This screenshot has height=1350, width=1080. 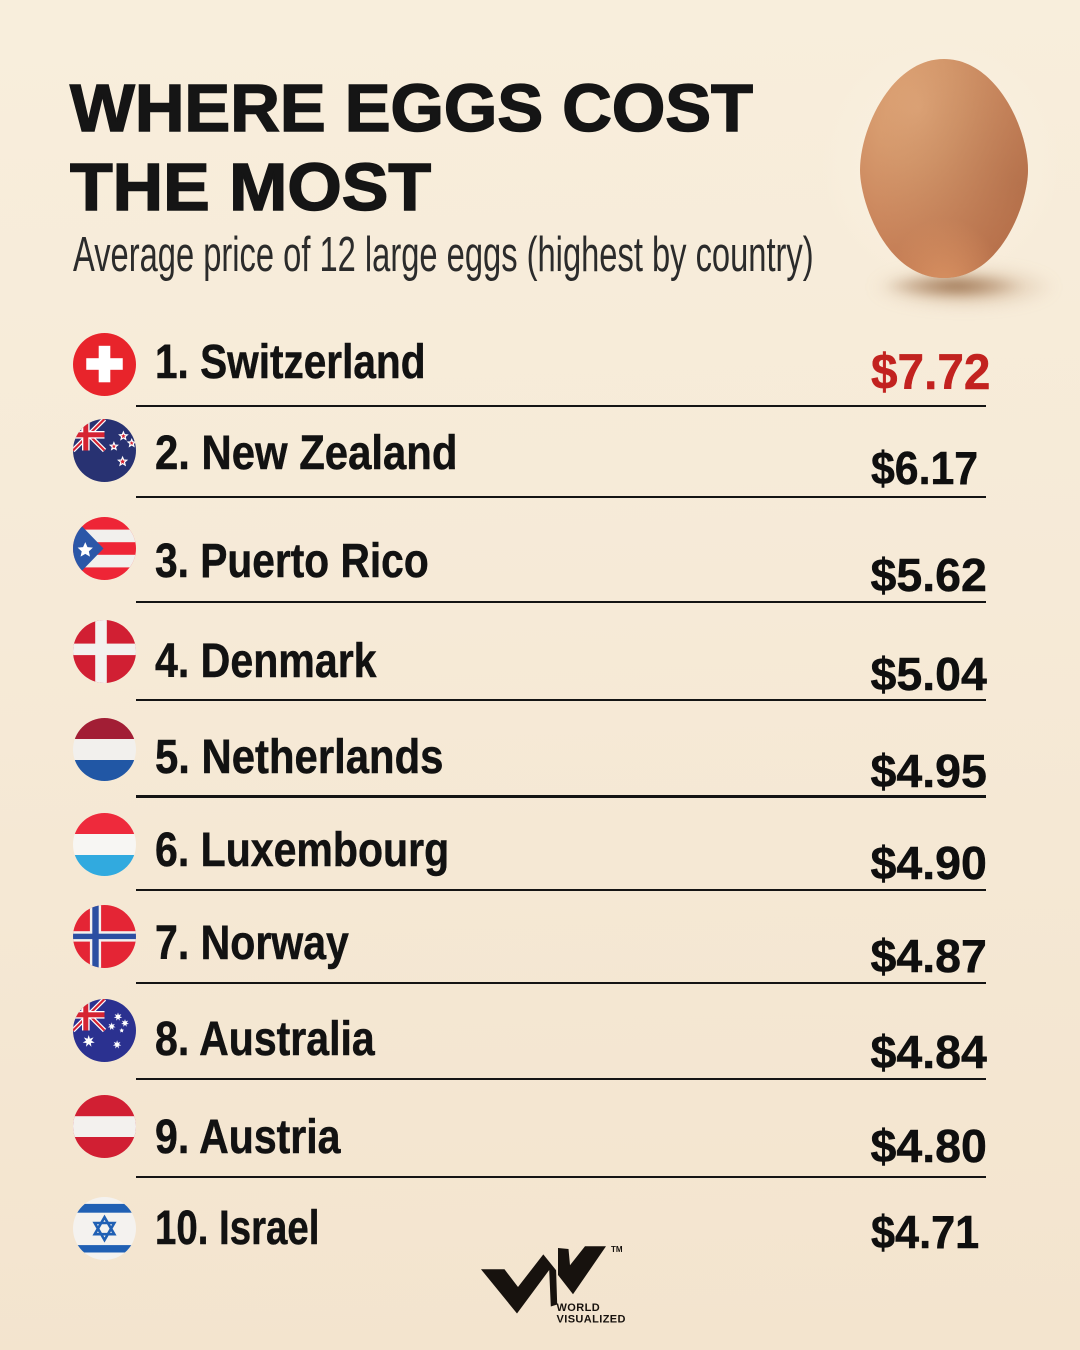 What do you see at coordinates (591, 1319) in the screenshot?
I see `svg-text: VISUALIZED` at bounding box center [591, 1319].